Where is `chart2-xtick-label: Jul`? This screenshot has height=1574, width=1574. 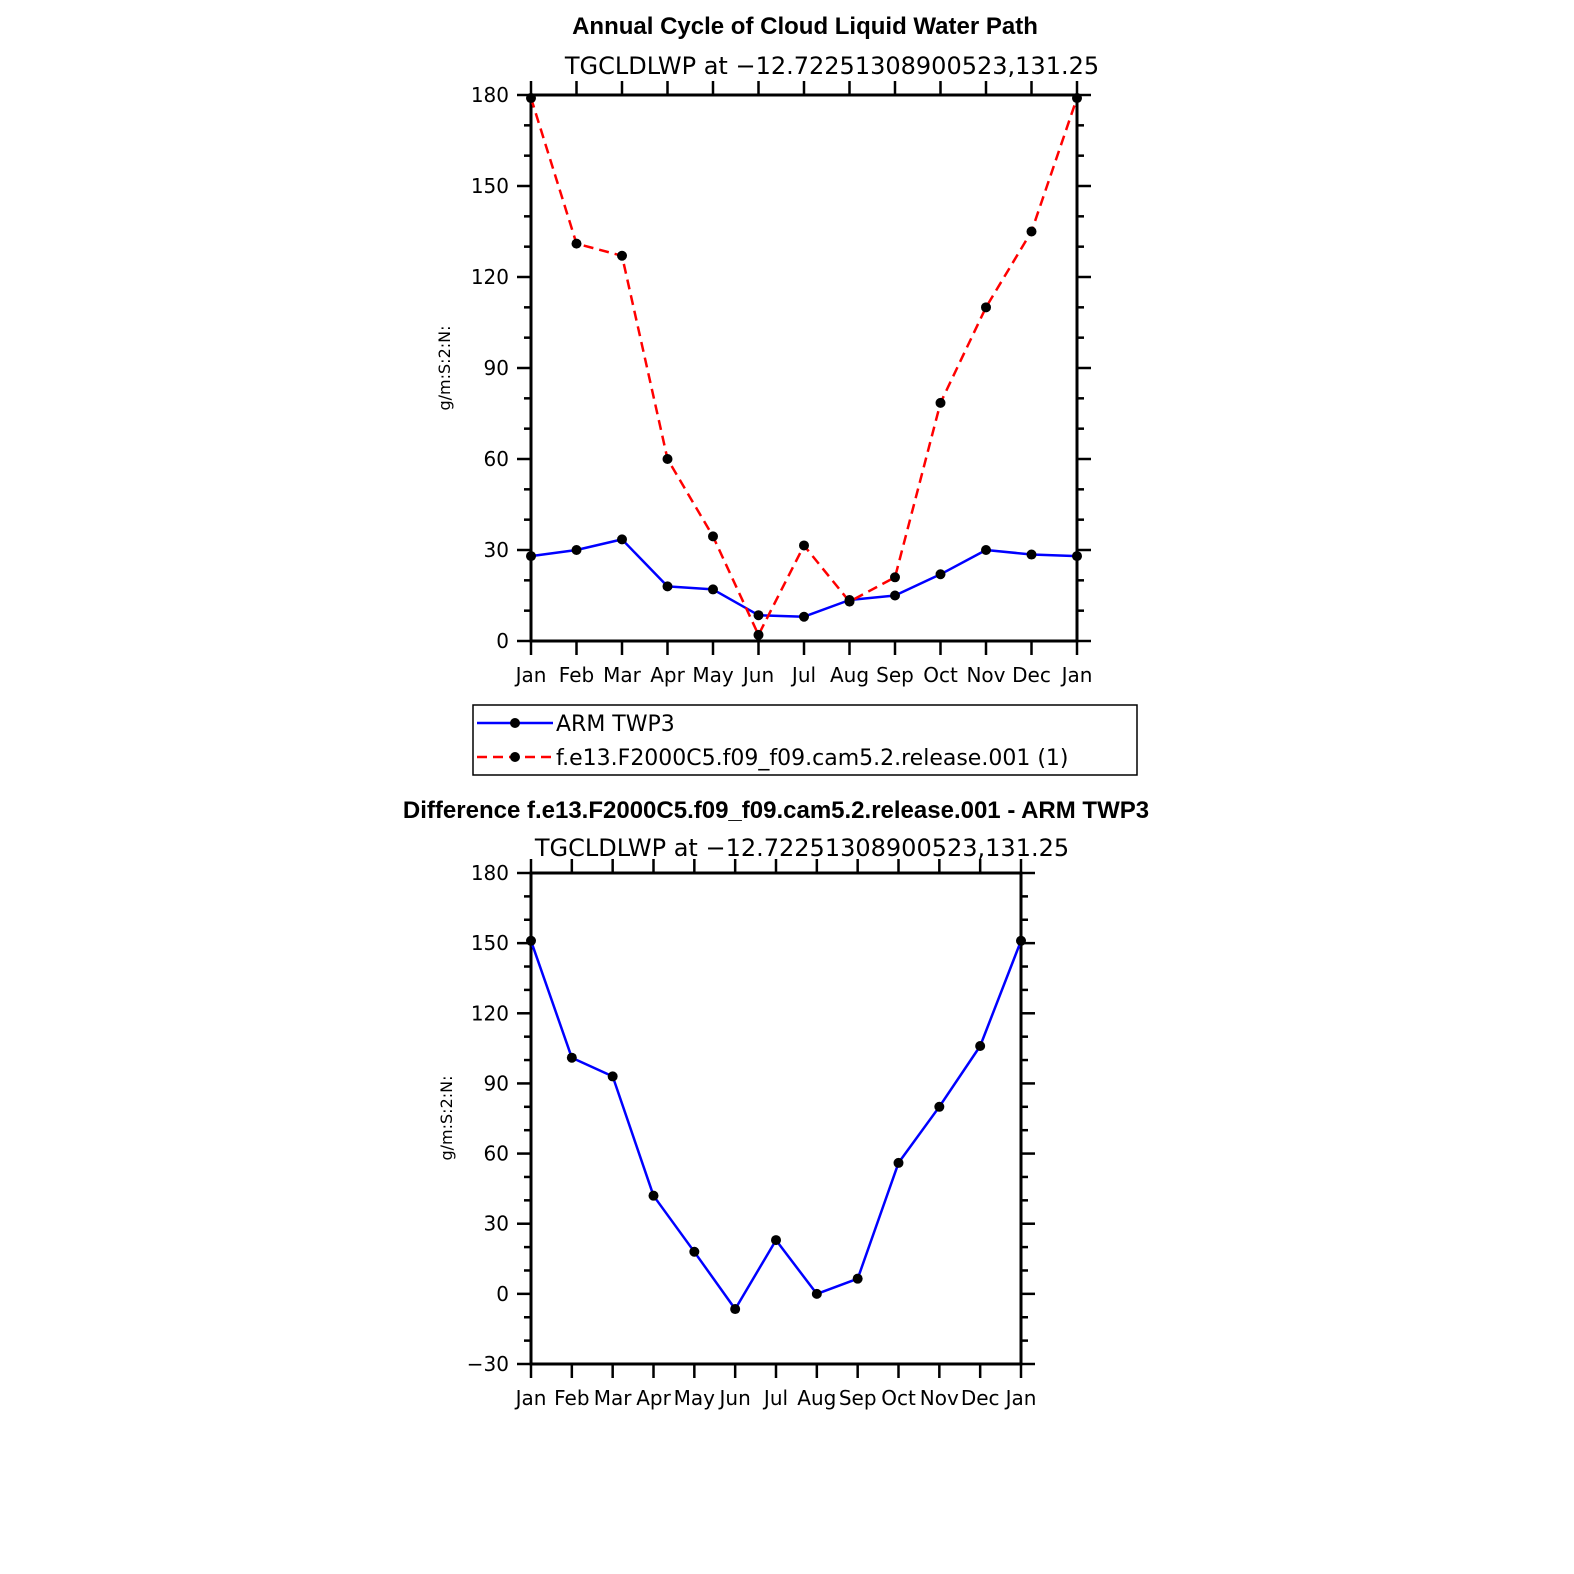
chart2-xtick-label: Jul is located at coordinates (775, 1398).